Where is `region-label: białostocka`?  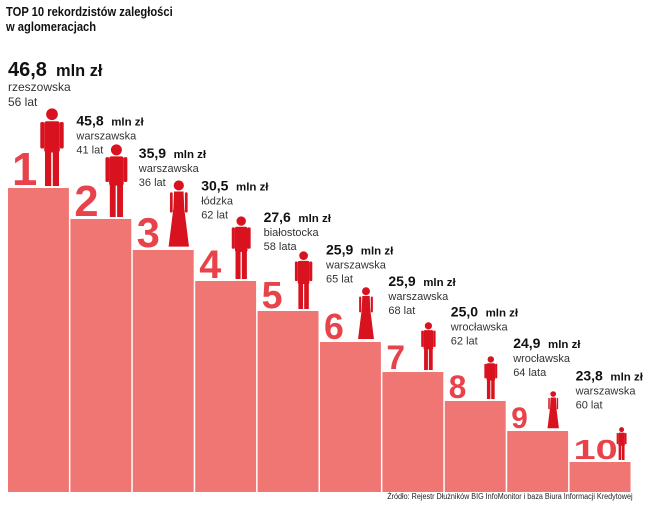 region-label: białostocka is located at coordinates (292, 233).